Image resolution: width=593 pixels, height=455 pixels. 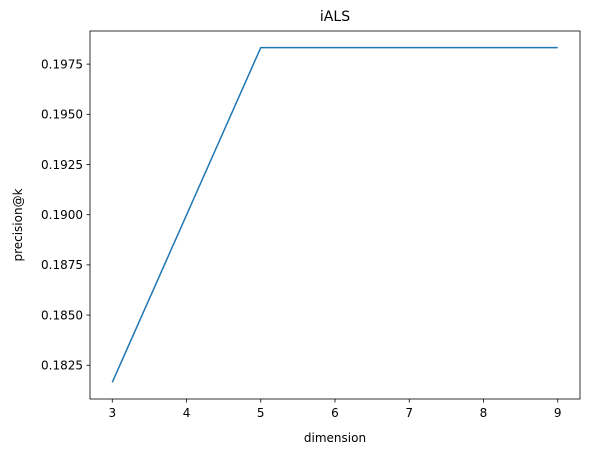 What do you see at coordinates (62, 265) in the screenshot?
I see `y-tick-label: 0.1875` at bounding box center [62, 265].